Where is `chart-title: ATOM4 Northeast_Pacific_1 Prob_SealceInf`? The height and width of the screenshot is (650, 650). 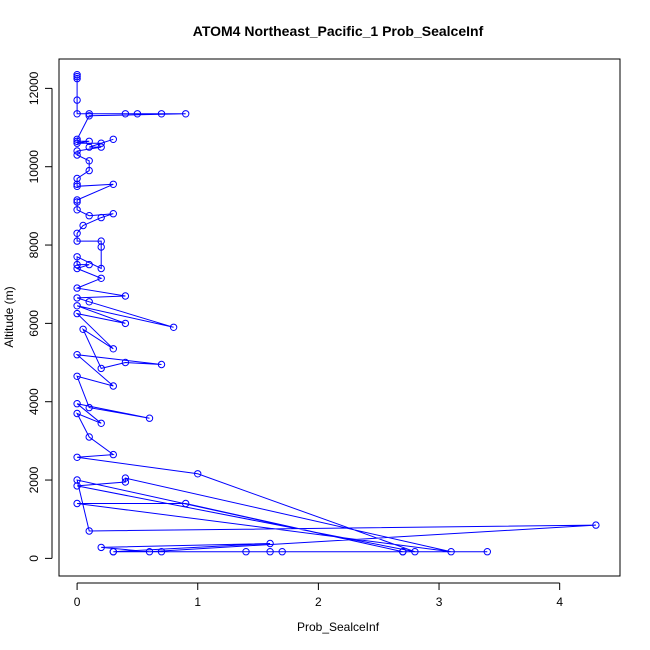
chart-title: ATOM4 Northeast_Pacific_1 Prob_SealceInf is located at coordinates (338, 31).